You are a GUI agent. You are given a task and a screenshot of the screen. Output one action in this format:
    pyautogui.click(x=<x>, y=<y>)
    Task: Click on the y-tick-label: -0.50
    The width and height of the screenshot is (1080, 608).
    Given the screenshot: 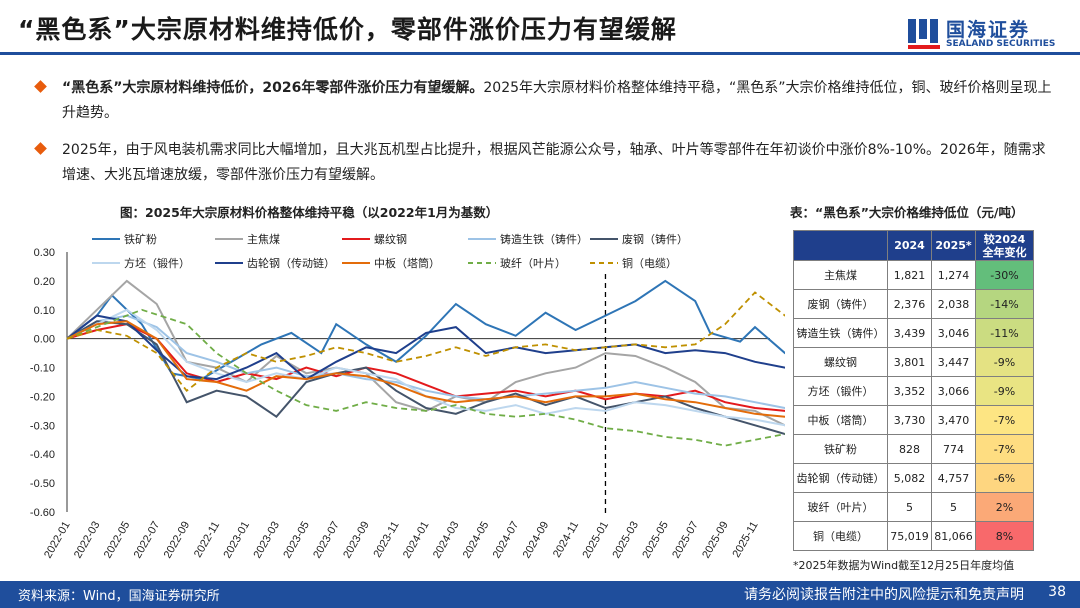 What is the action you would take?
    pyautogui.click(x=42, y=484)
    